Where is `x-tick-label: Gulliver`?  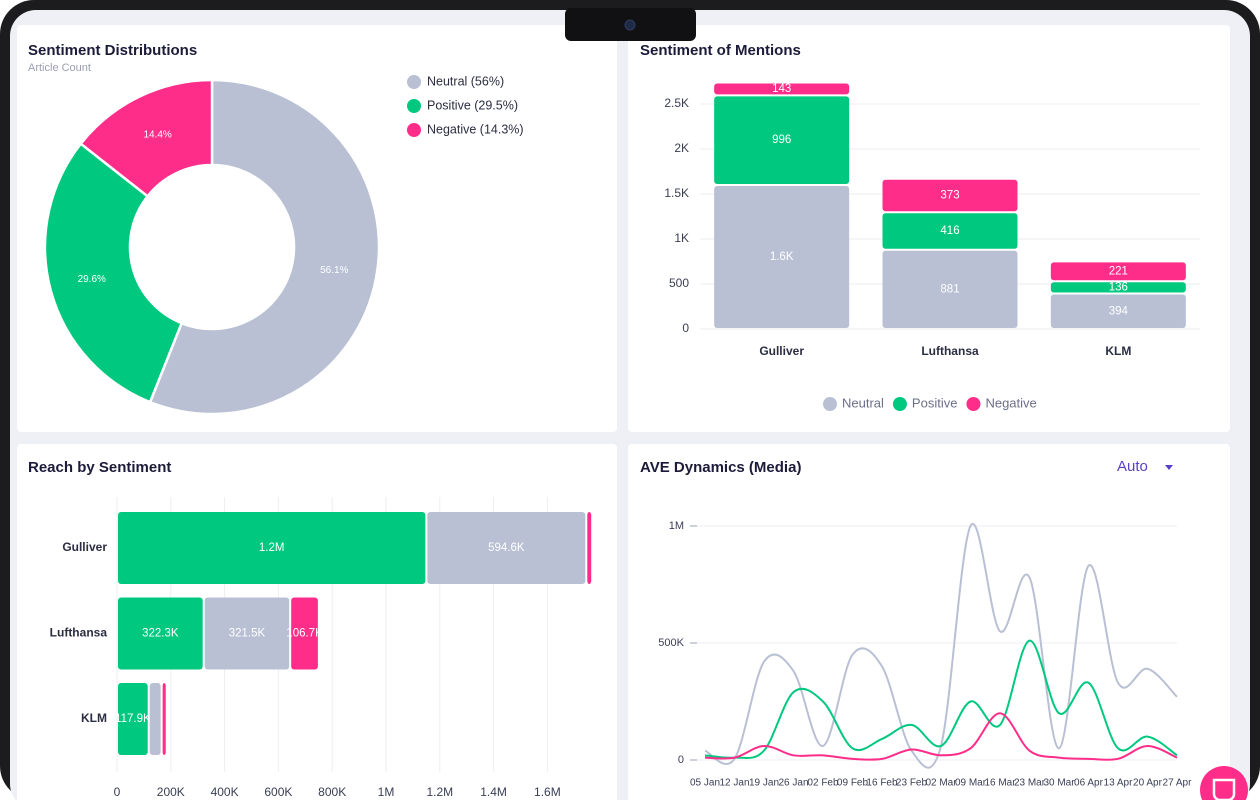 x-tick-label: Gulliver is located at coordinates (781, 351).